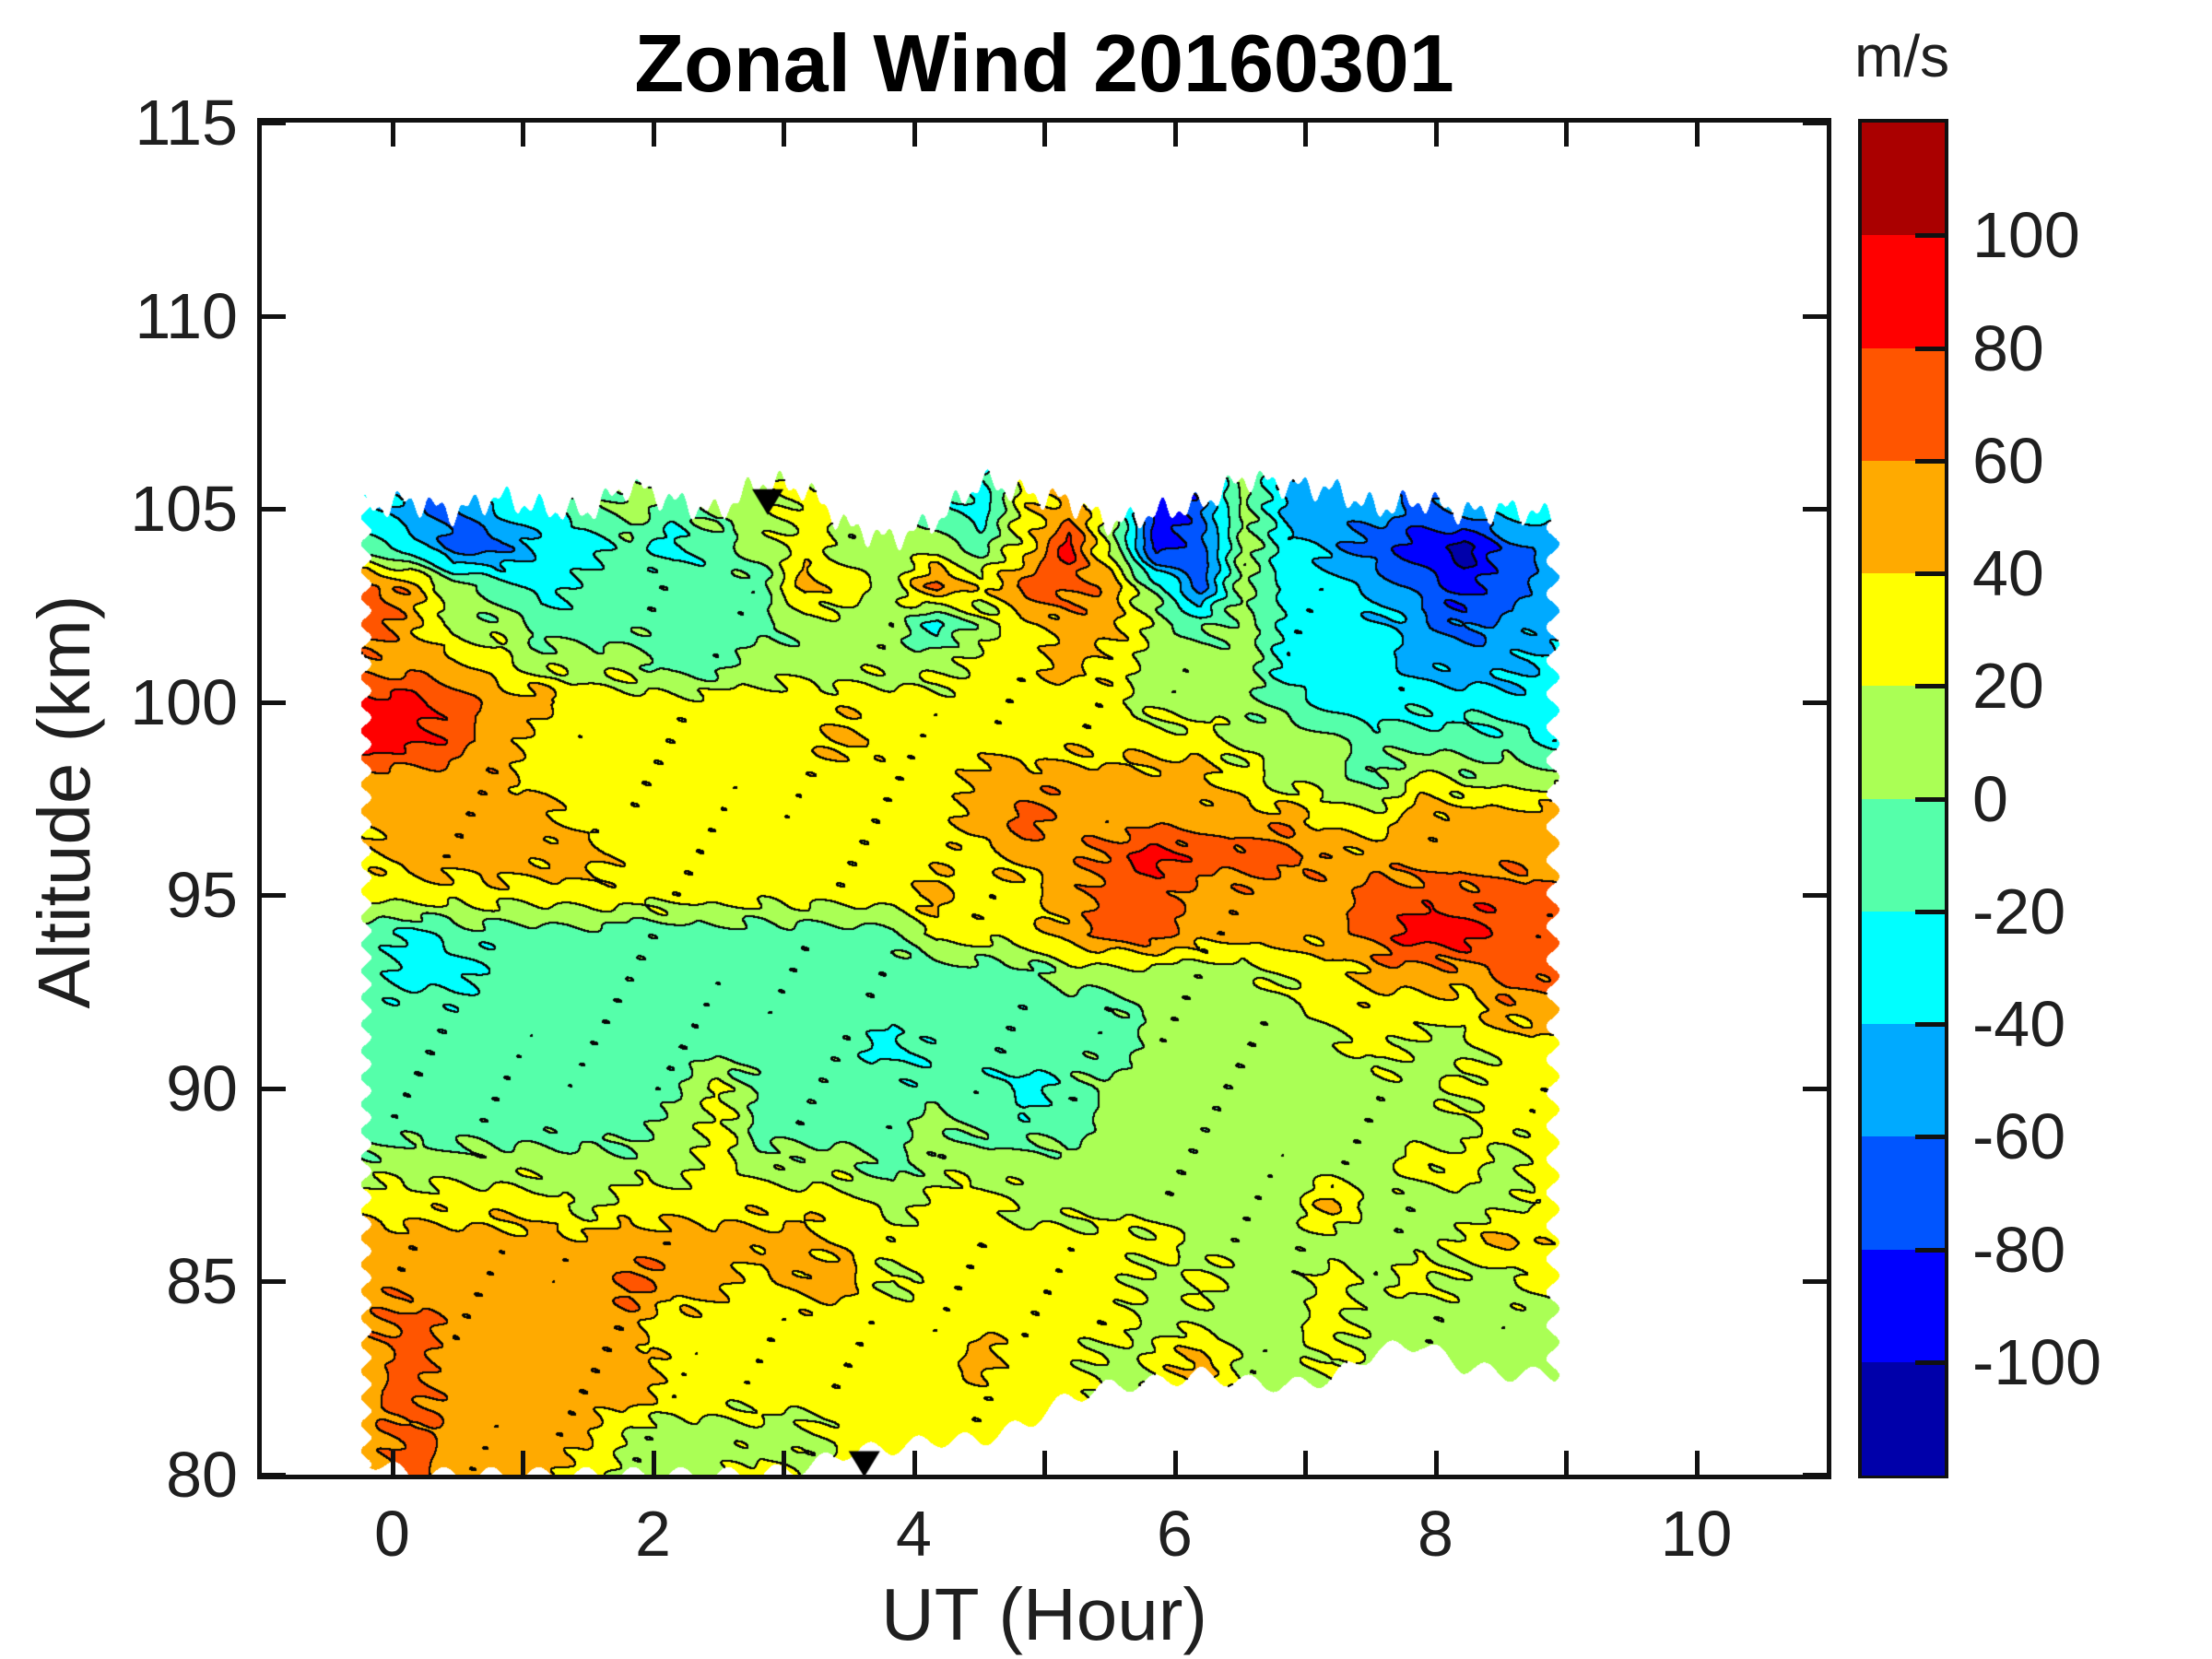  What do you see at coordinates (2008, 686) in the screenshot?
I see `colorbar-tick-label: 20` at bounding box center [2008, 686].